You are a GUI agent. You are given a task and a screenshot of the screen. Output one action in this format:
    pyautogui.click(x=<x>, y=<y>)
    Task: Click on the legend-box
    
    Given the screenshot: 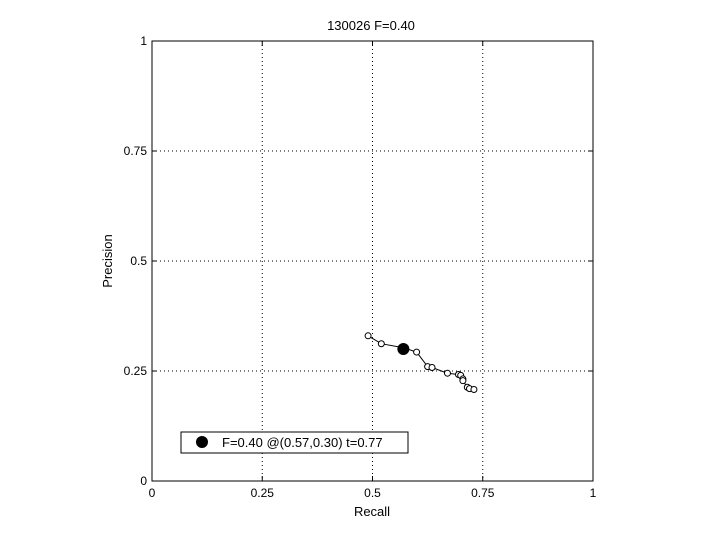 What is the action you would take?
    pyautogui.click(x=294, y=442)
    